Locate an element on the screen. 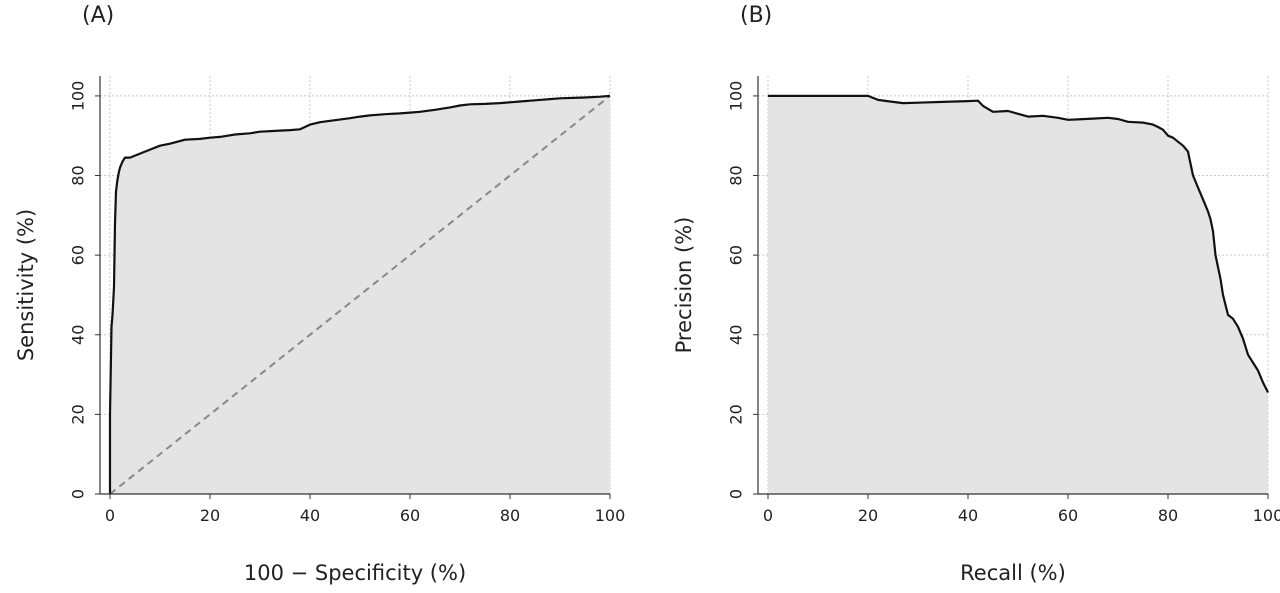 Image resolution: width=1280 pixels, height=593 pixels. pr-y-axis-title: Precision (%) is located at coordinates (684, 285).